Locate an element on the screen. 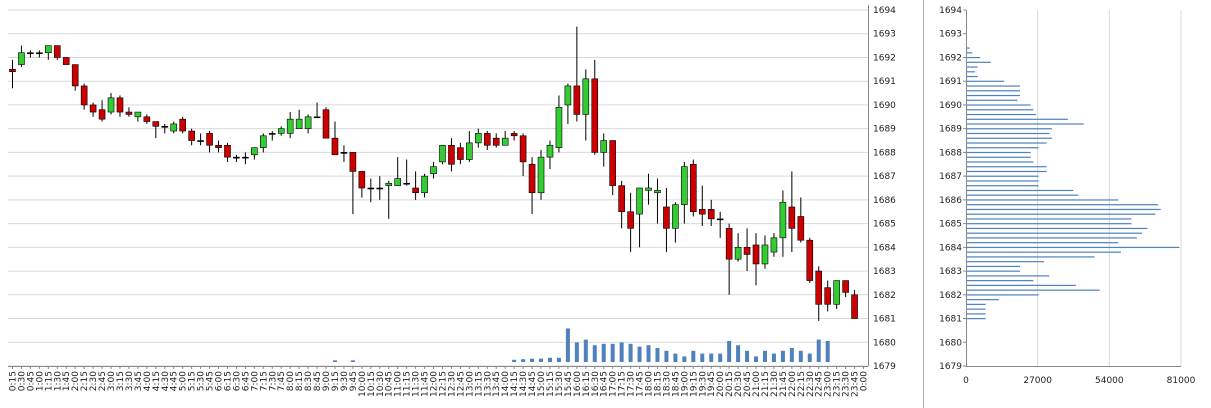 The height and width of the screenshot is (408, 1211). time-tick-label: 4:15 is located at coordinates (157, 381).